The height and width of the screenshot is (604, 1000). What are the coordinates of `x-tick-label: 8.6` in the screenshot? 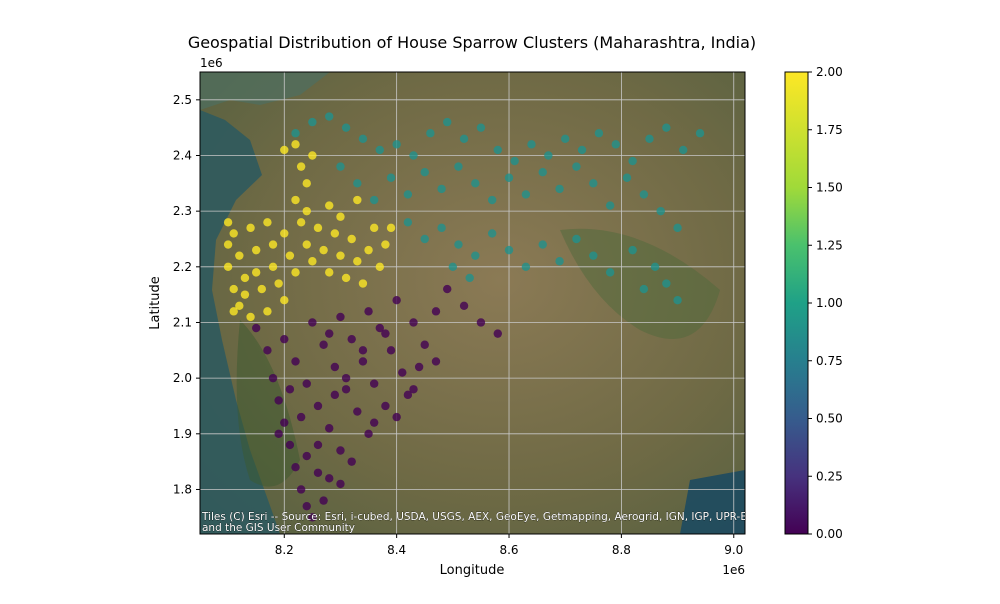 It's located at (508, 550).